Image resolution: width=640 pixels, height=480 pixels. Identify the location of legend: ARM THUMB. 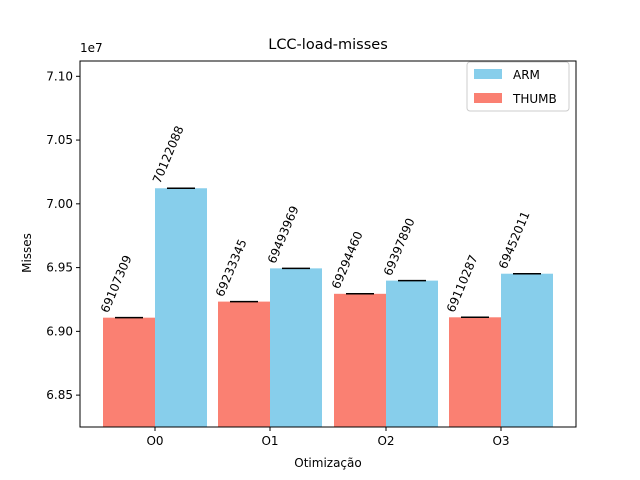
(518, 86).